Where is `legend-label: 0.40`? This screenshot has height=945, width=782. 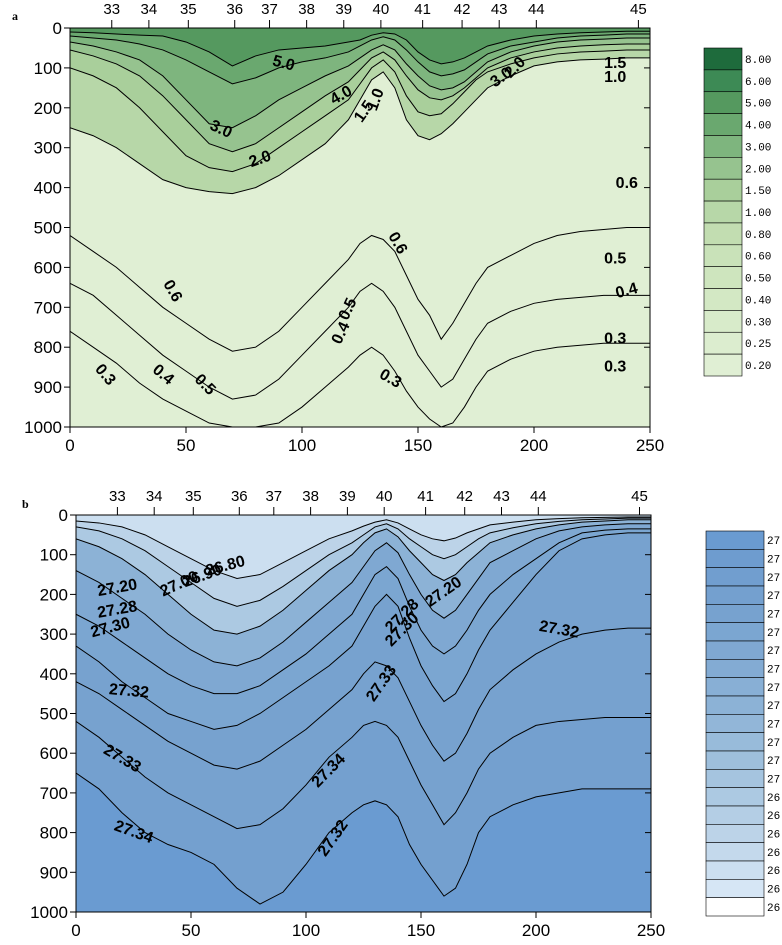
legend-label: 0.40 is located at coordinates (758, 301).